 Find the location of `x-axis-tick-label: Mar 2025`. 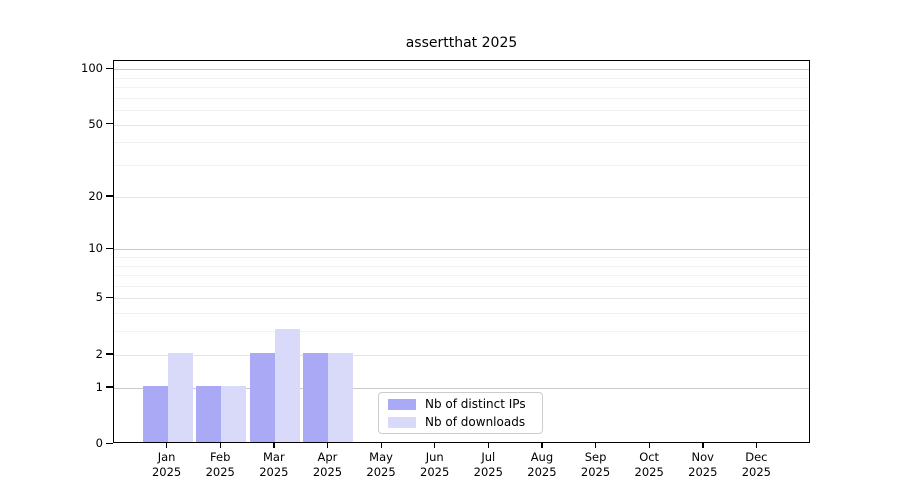

x-axis-tick-label: Mar 2025 is located at coordinates (274, 464).